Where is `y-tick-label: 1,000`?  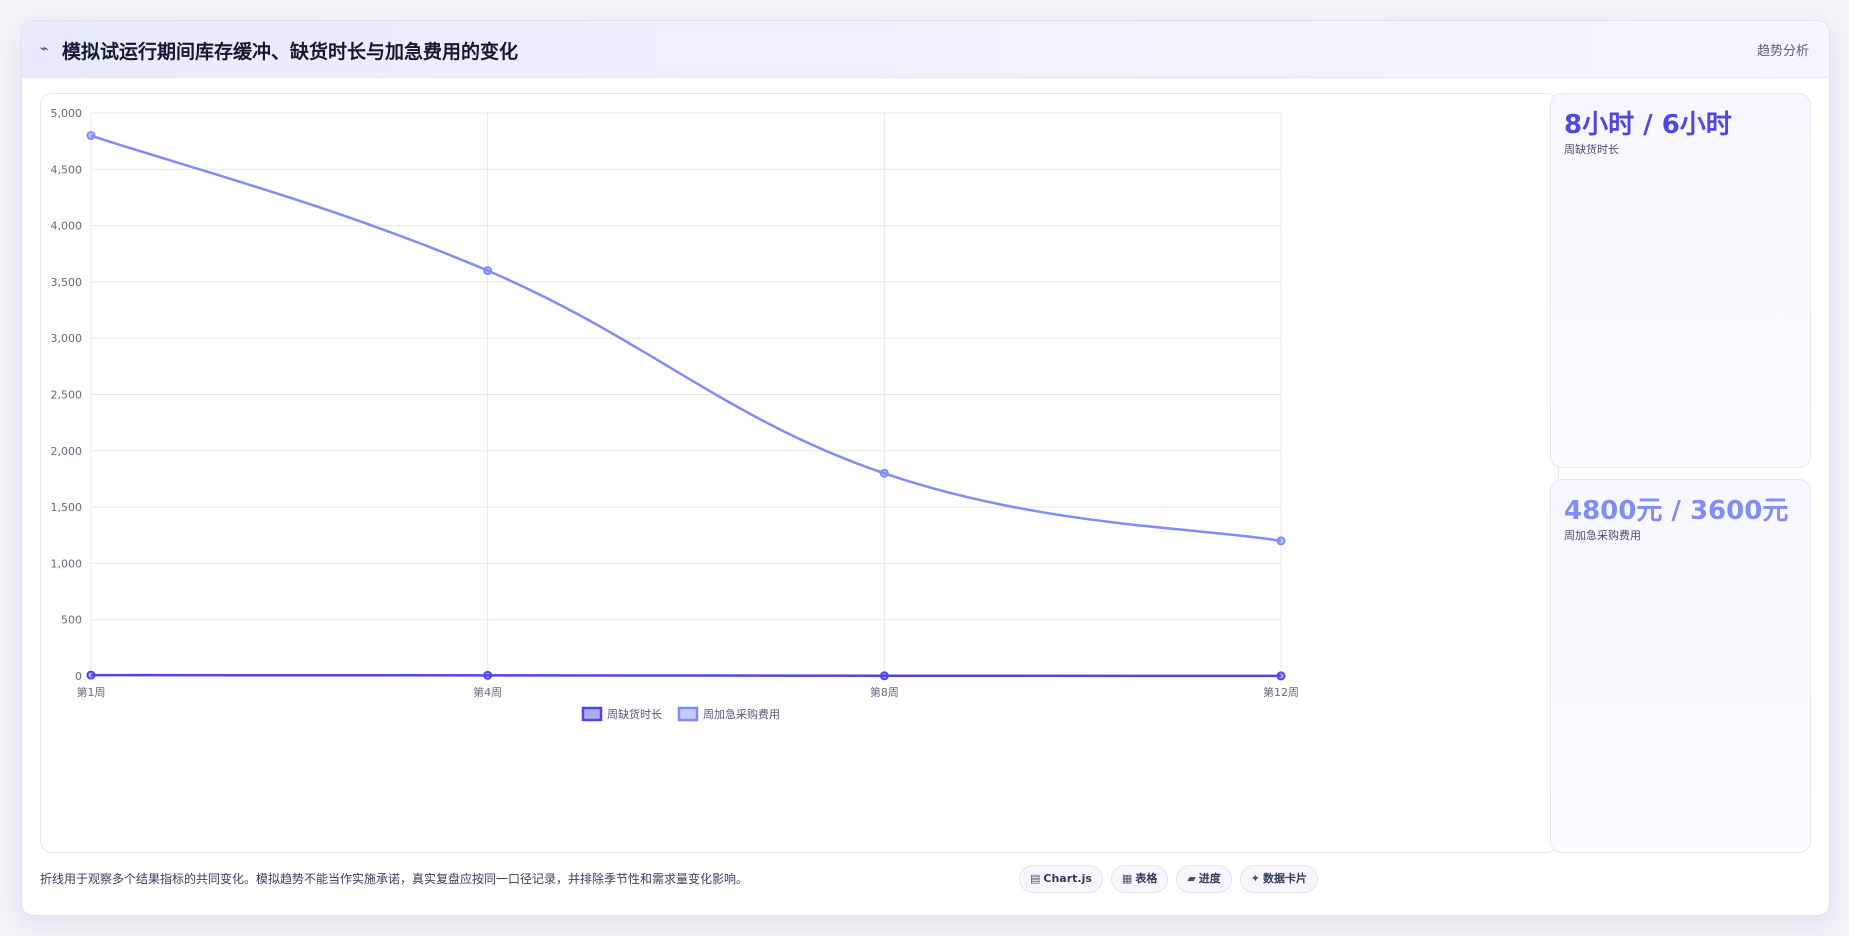 y-tick-label: 1,000 is located at coordinates (67, 563).